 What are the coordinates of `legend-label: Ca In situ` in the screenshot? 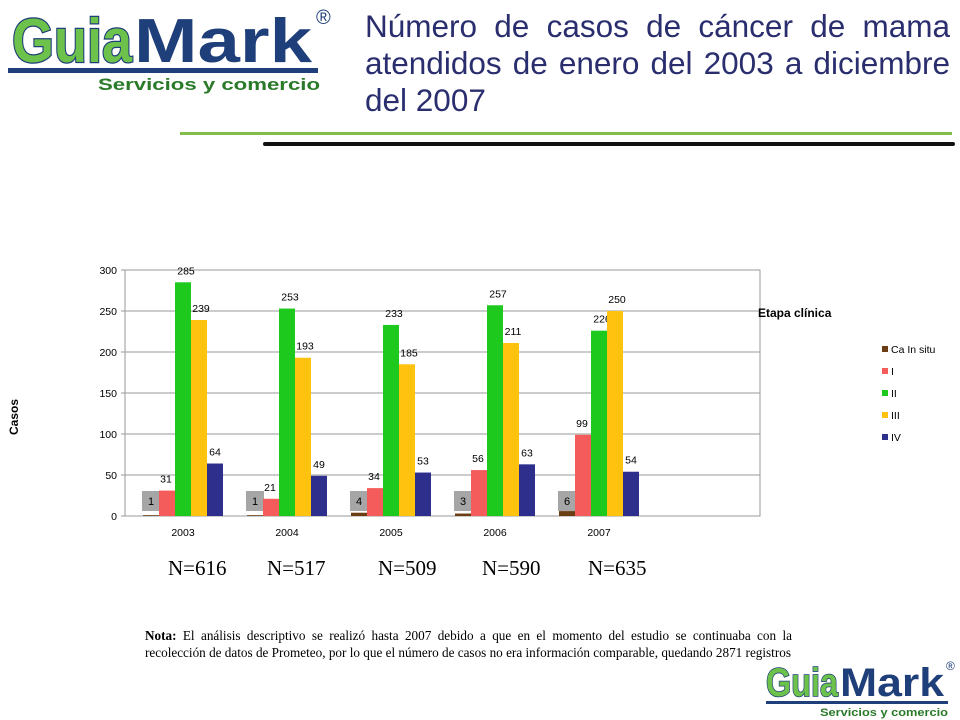 It's located at (913, 350).